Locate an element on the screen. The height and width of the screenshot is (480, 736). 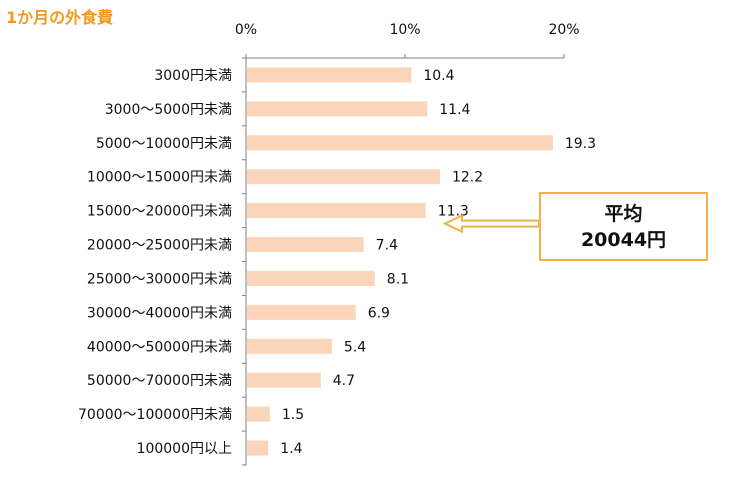
category-label: 30000～40000円未満 is located at coordinates (159, 313).